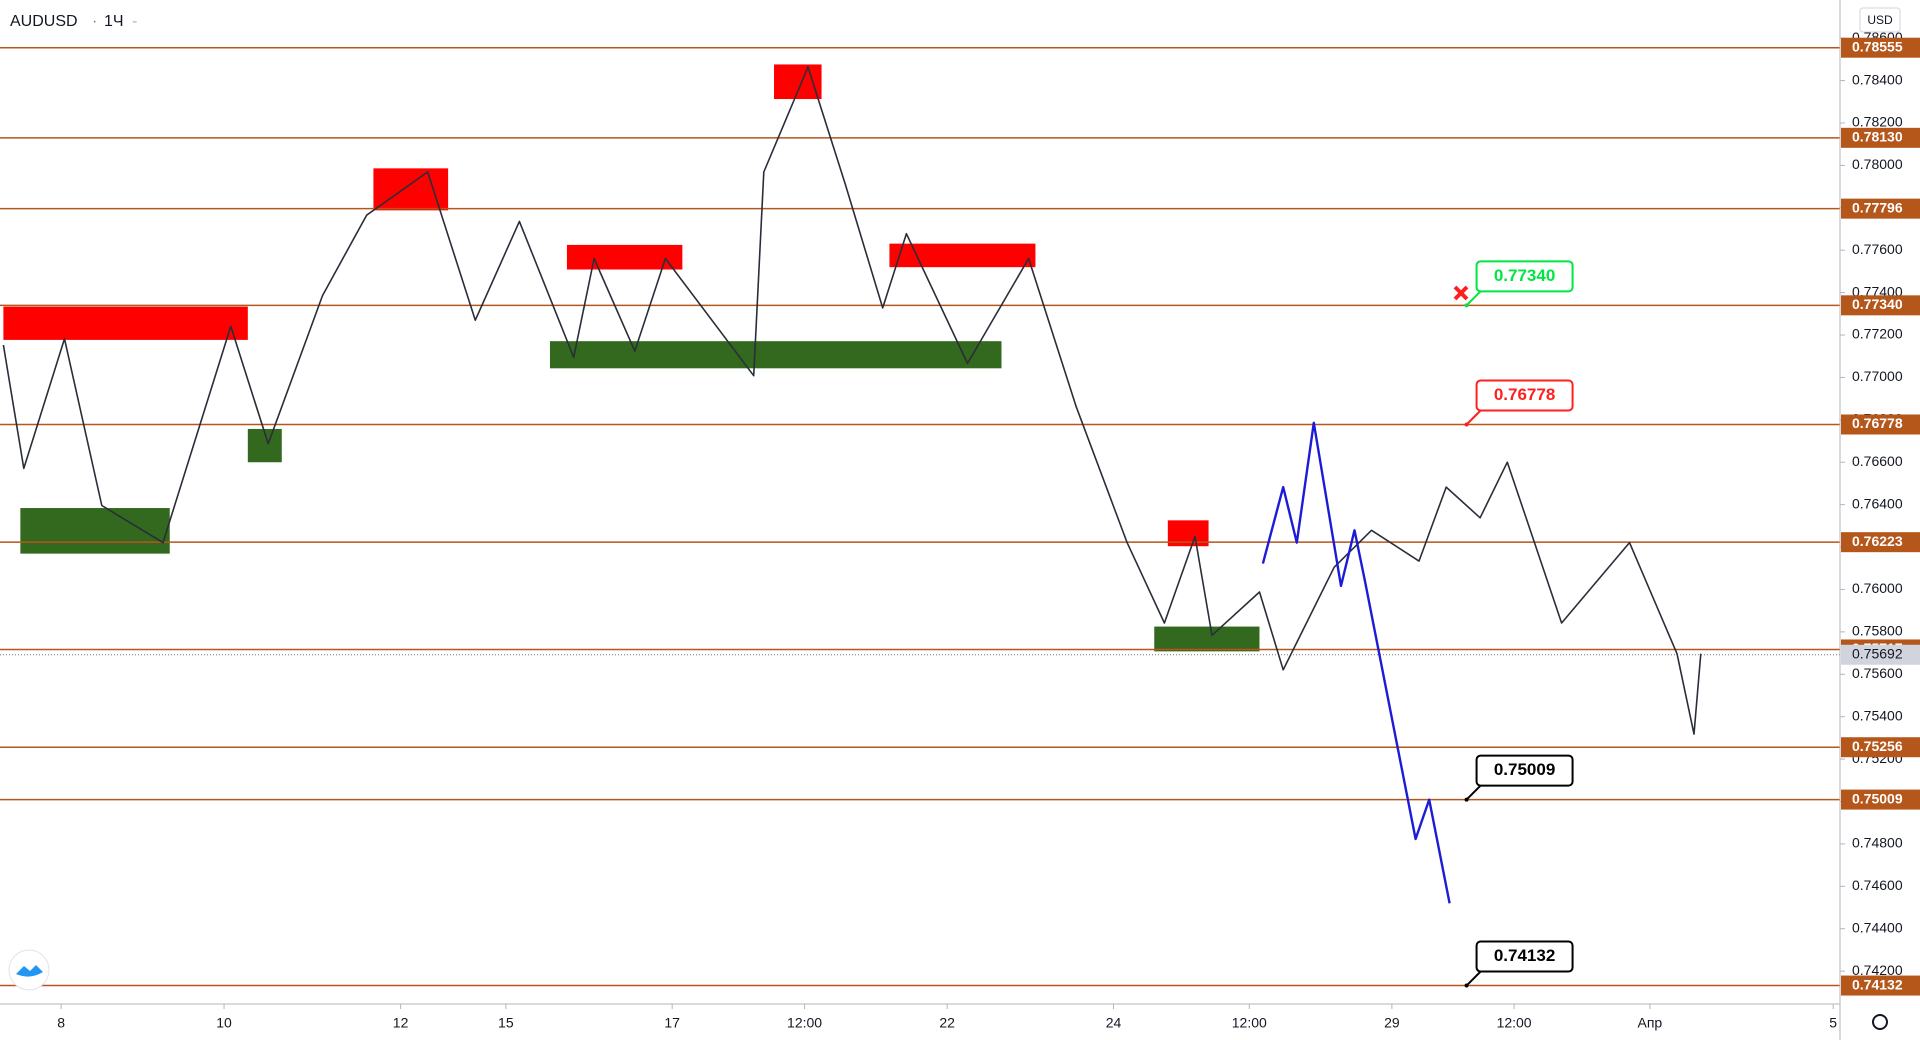 This screenshot has width=1920, height=1040. I want to click on callout-label: 0.74132, so click(1524, 955).